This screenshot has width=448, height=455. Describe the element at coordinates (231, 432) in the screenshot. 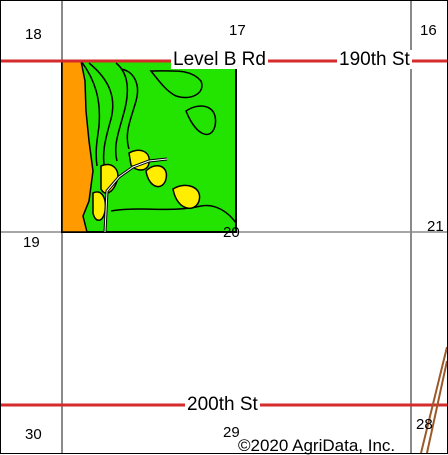

I see `section-number-29: 29` at that location.